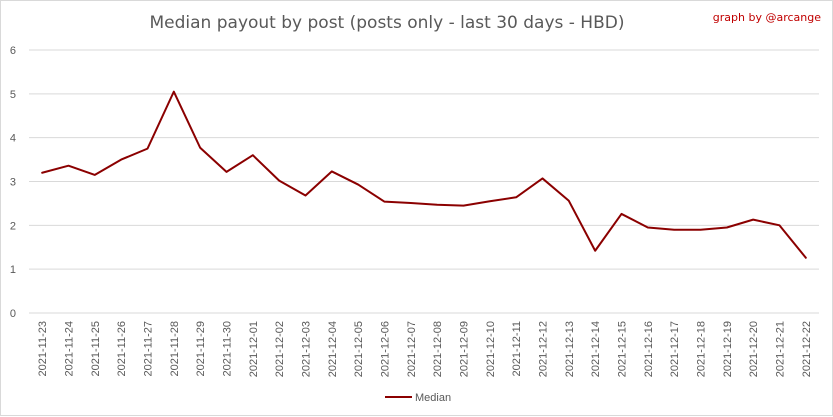  Describe the element at coordinates (702, 349) in the screenshot. I see `x-tick-label: 2021-12-18` at that location.